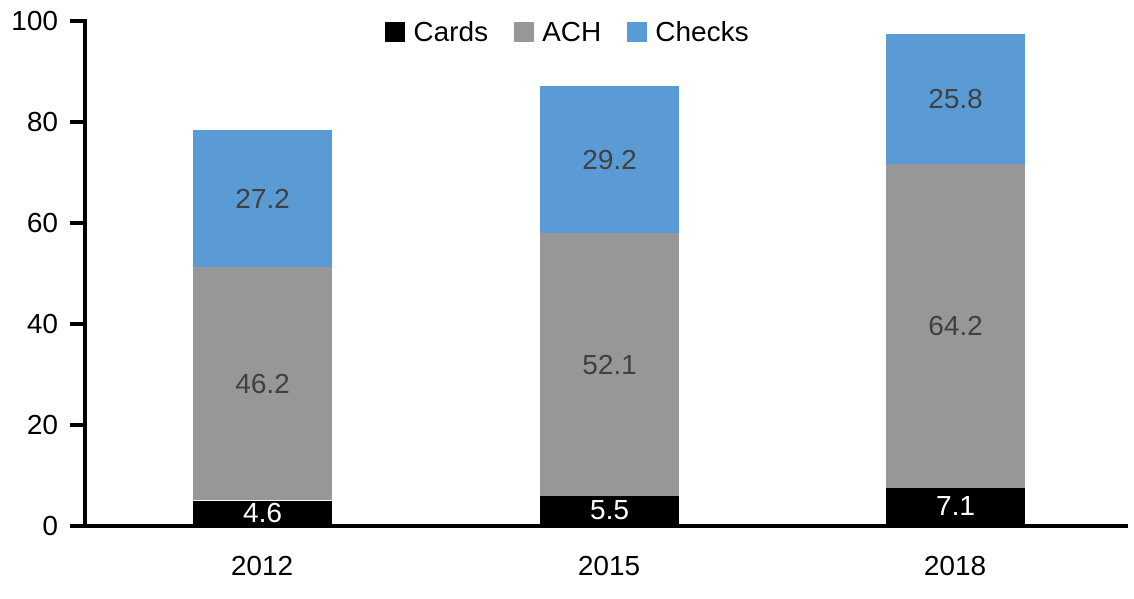 Image resolution: width=1134 pixels, height=599 pixels. I want to click on legend-item-cards: Cards, so click(436, 32).